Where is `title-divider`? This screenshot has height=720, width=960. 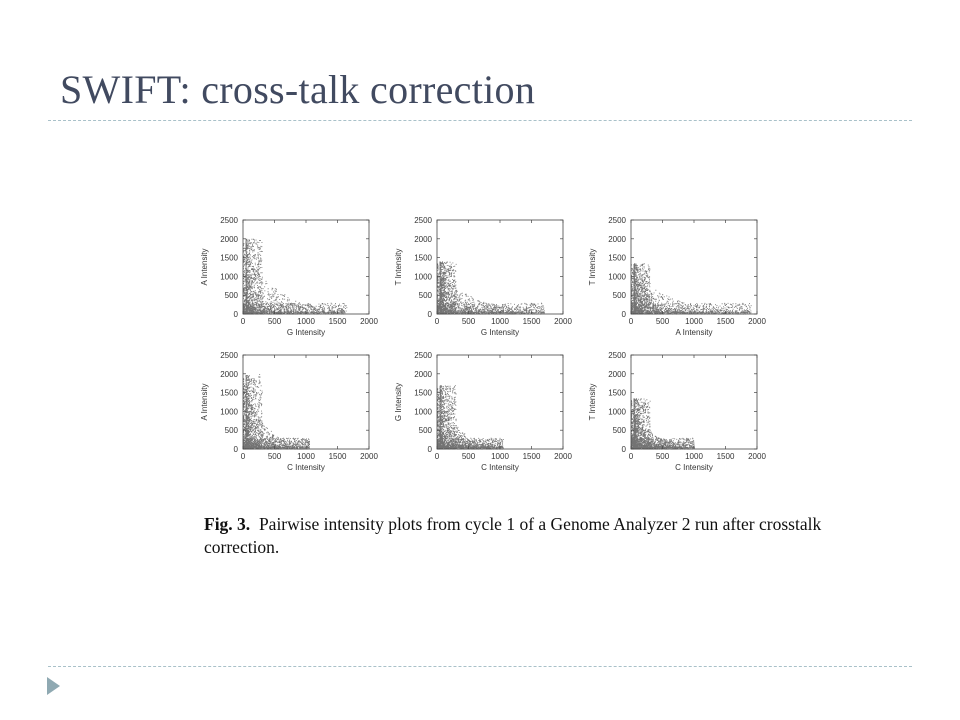 title-divider is located at coordinates (480, 120).